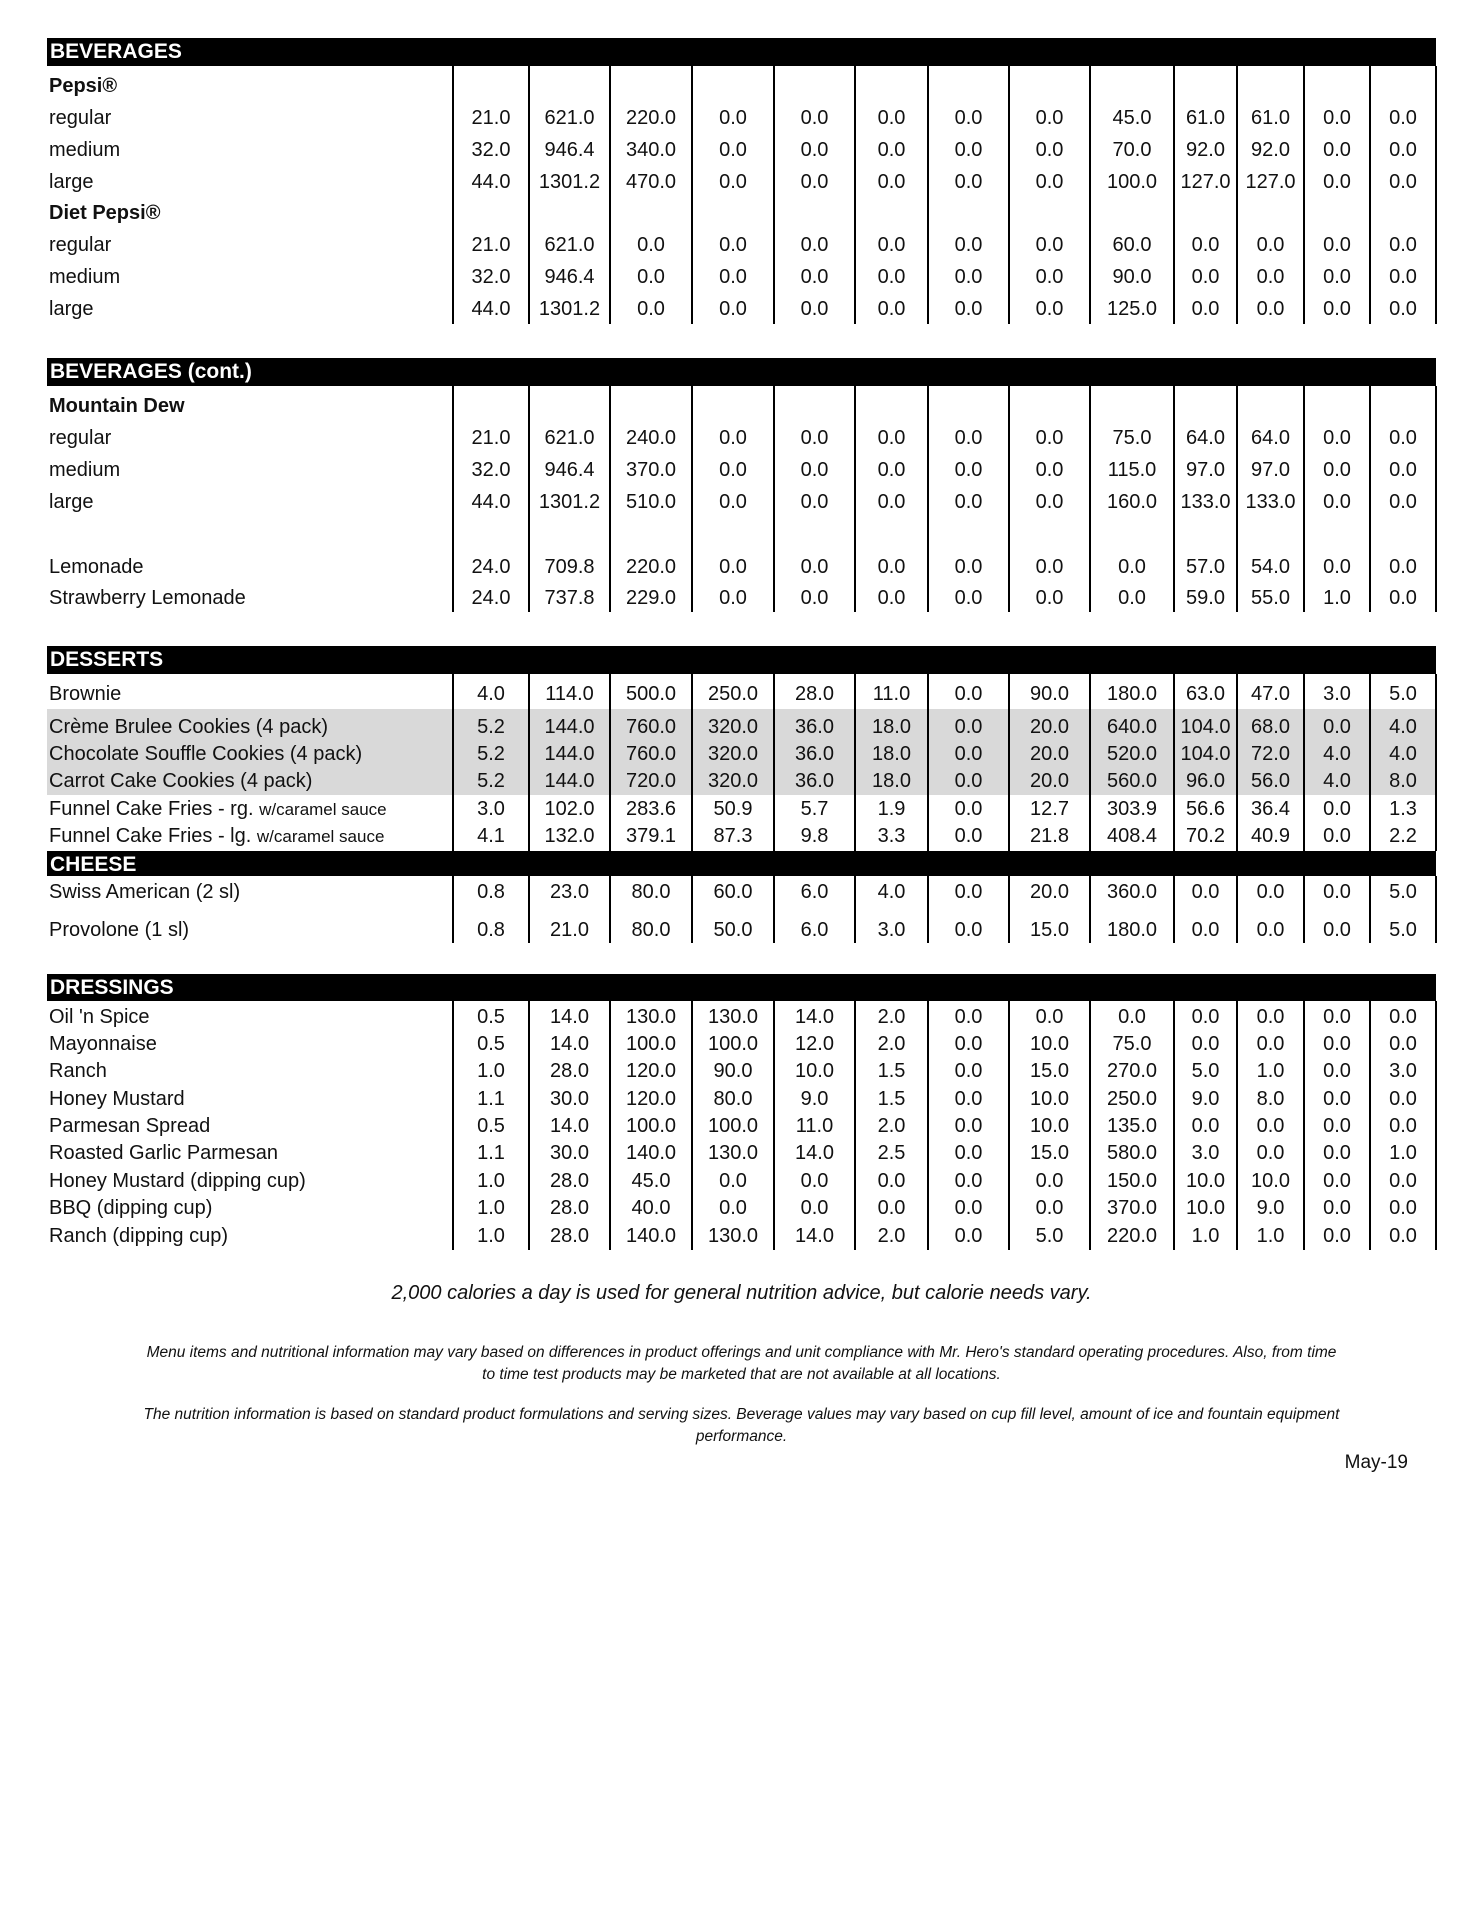 This screenshot has width=1484, height=1920. What do you see at coordinates (569, 277) in the screenshot?
I see `nutrient-value: 946.4` at bounding box center [569, 277].